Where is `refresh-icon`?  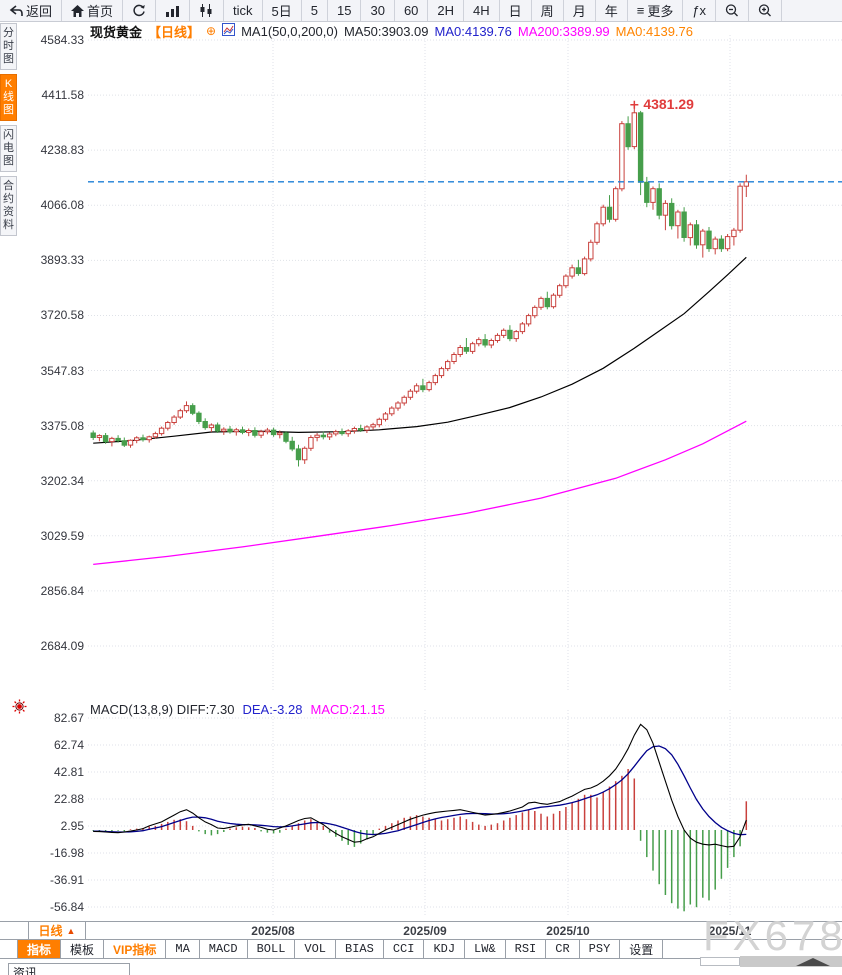 refresh-icon is located at coordinates (139, 10).